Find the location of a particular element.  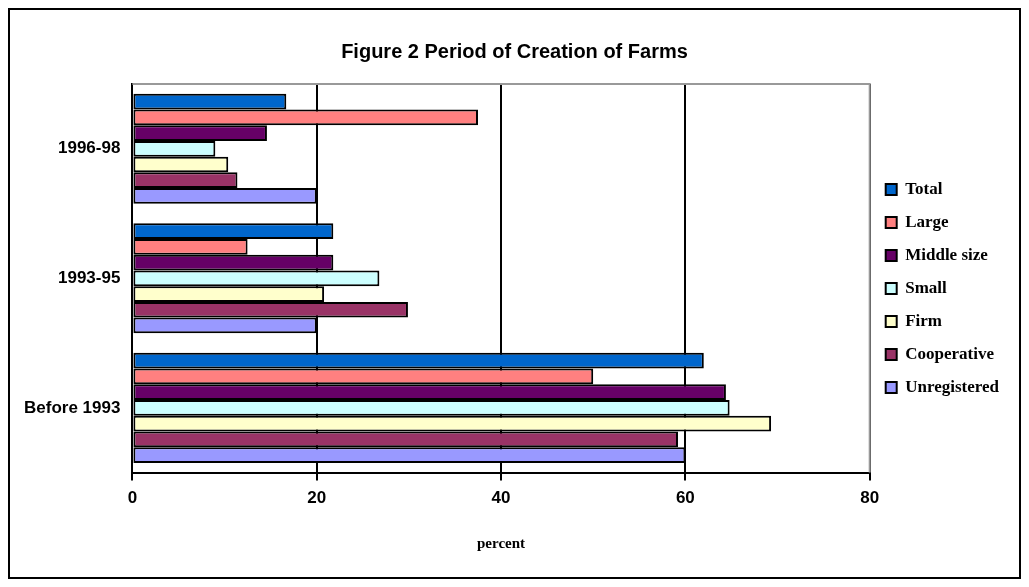

x-axis-title: percent is located at coordinates (501, 542).